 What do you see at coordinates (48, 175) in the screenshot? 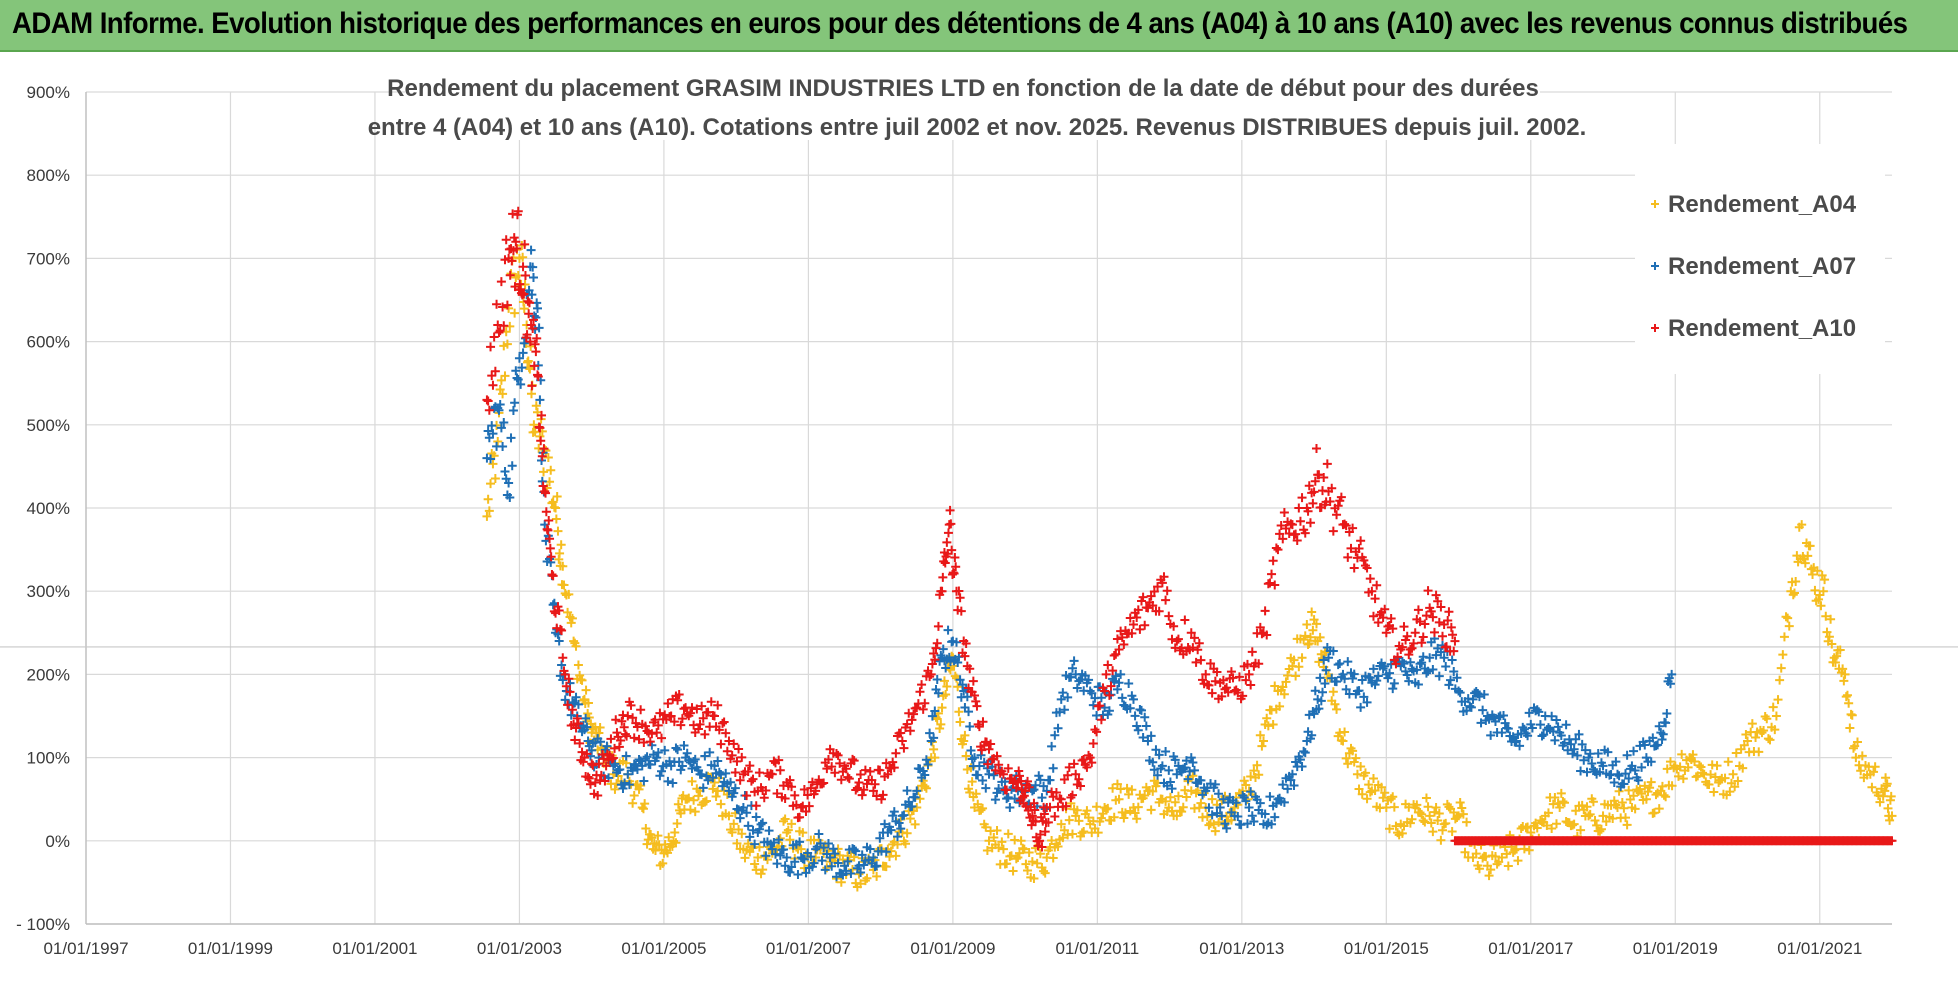
I see `y-tick-label: 800%` at bounding box center [48, 175].